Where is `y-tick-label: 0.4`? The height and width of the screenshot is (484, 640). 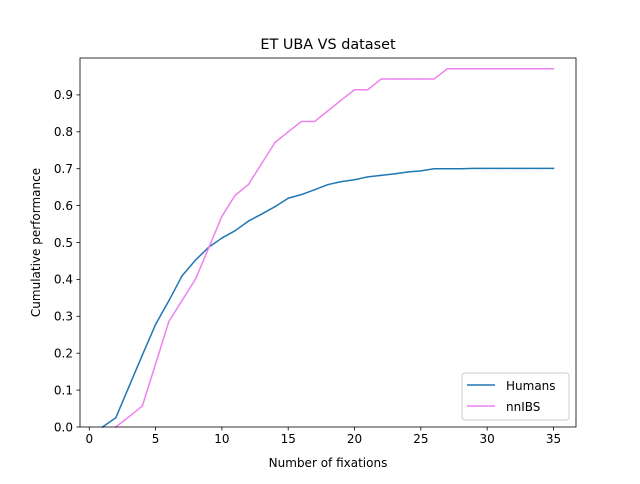
y-tick-label: 0.4 is located at coordinates (63, 280).